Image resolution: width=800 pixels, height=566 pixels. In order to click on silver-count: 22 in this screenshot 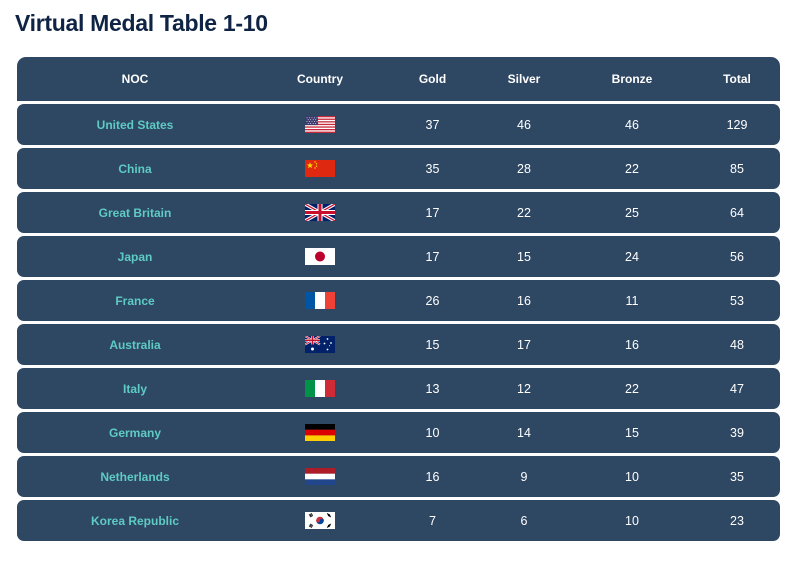, I will do `click(524, 212)`.